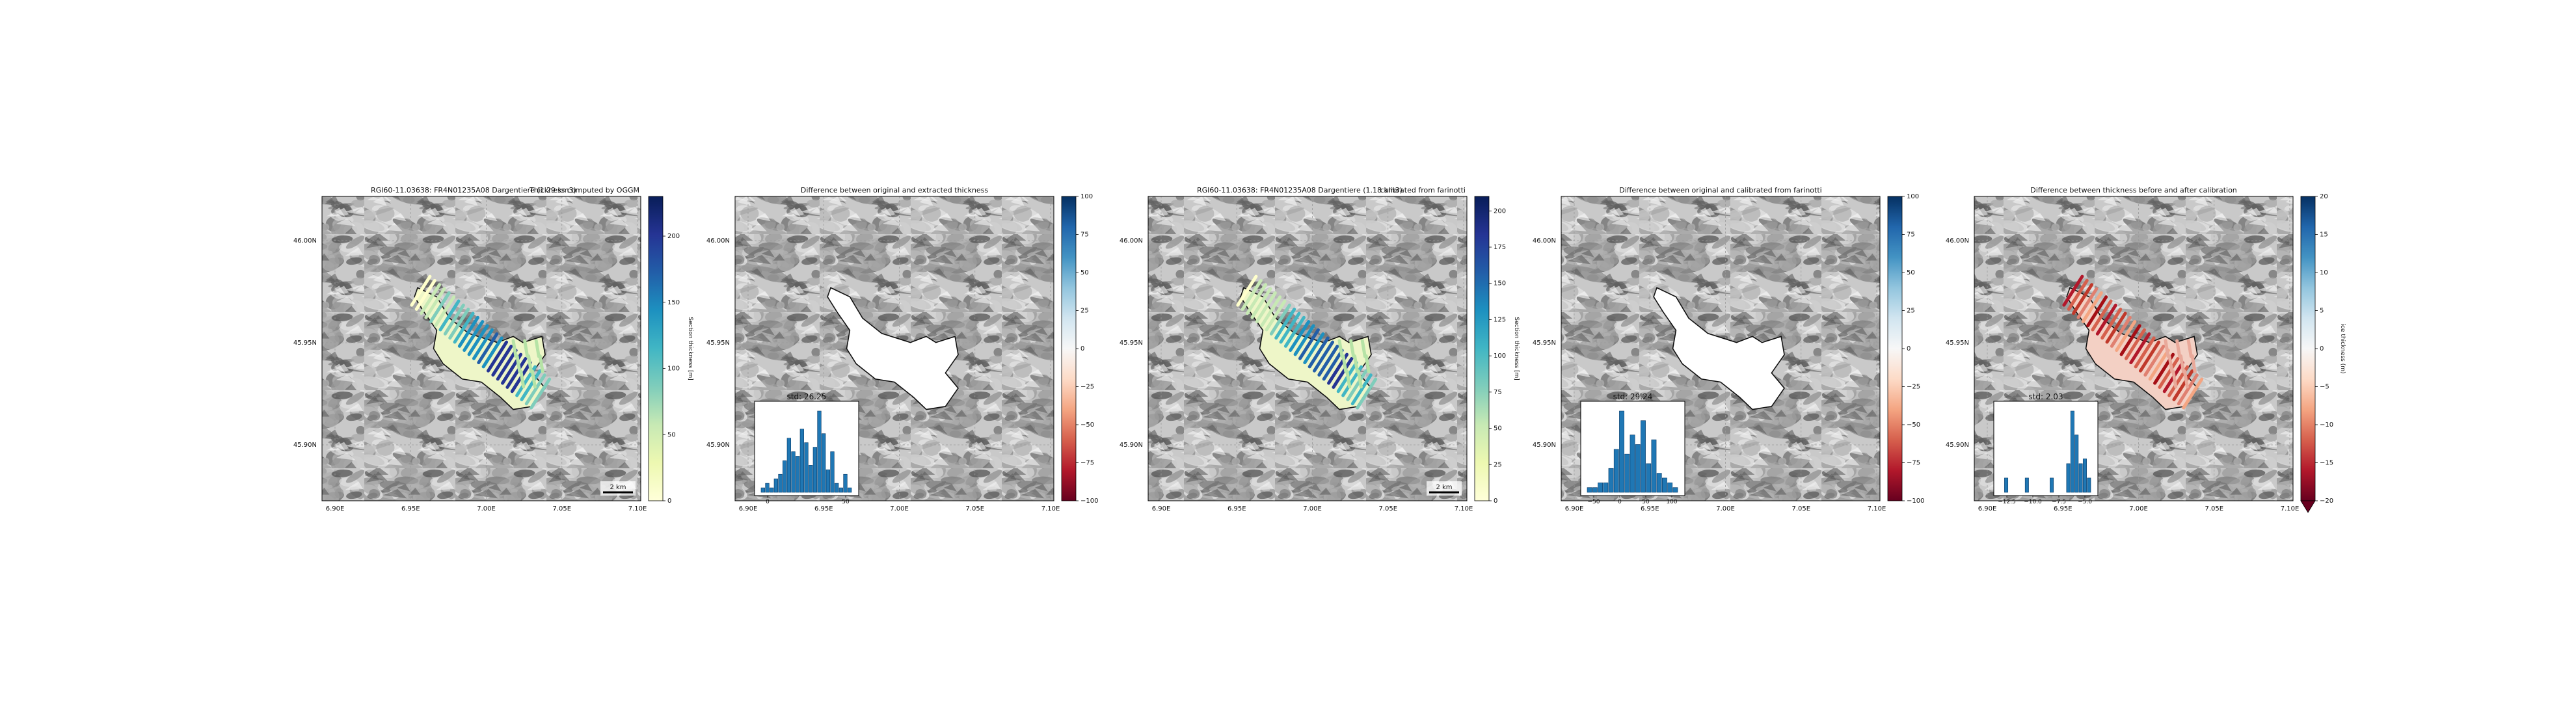  I want to click on inset-histogram: std: 2.03 −12.5 −10.0 −7.5 −5.0, so click(2046, 448).